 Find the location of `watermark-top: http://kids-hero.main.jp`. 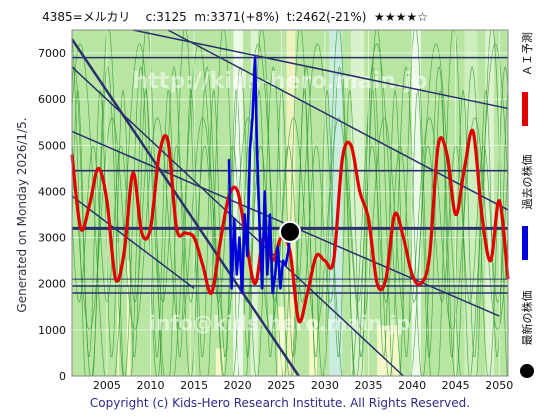

watermark-top: http://kids-hero.main.jp is located at coordinates (280, 81).